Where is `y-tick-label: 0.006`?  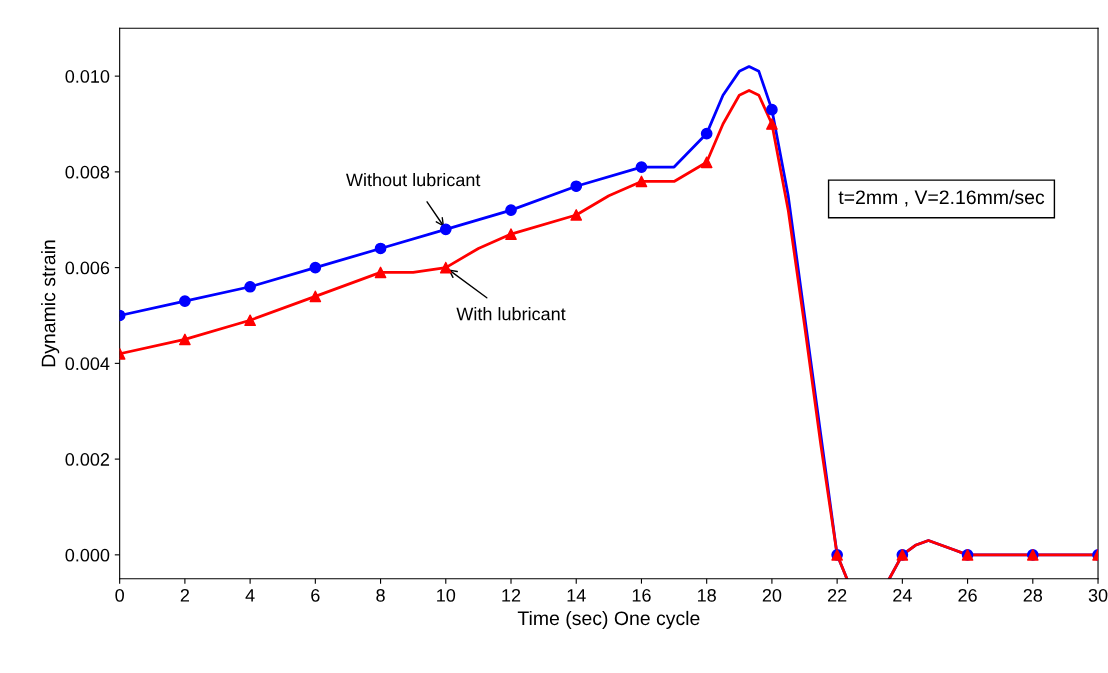
y-tick-label: 0.006 is located at coordinates (87, 268).